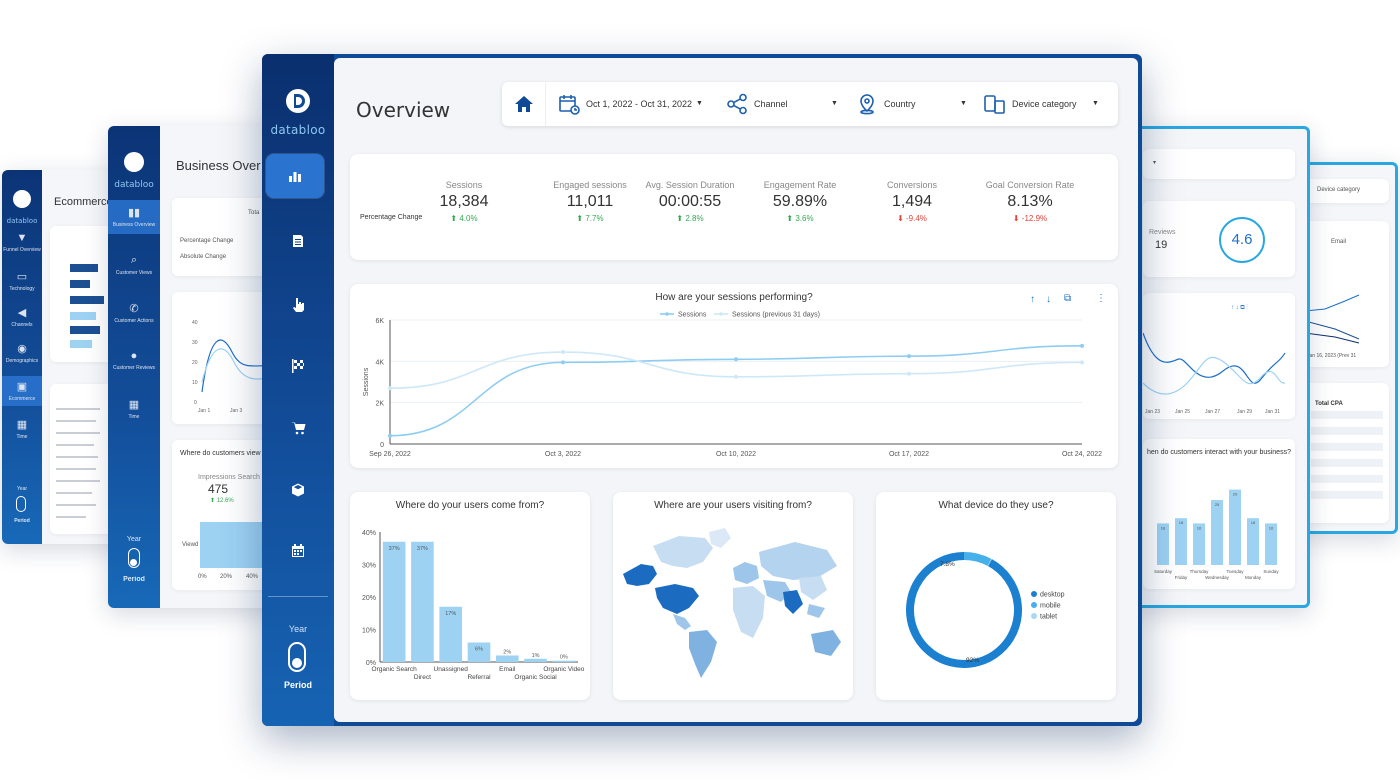  I want to click on sidebar-item-funnel: ▼ Funnel Overview, so click(22, 242).